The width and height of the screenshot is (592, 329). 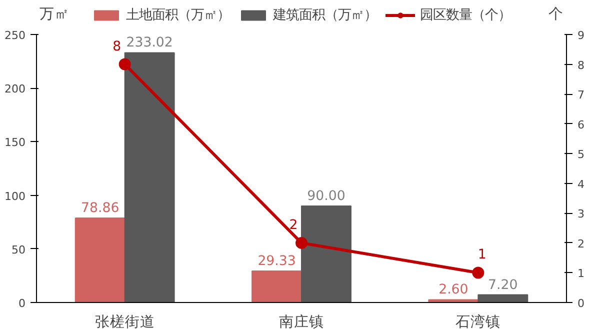 What do you see at coordinates (55, 14) in the screenshot?
I see `y-axis-title: 万㎡` at bounding box center [55, 14].